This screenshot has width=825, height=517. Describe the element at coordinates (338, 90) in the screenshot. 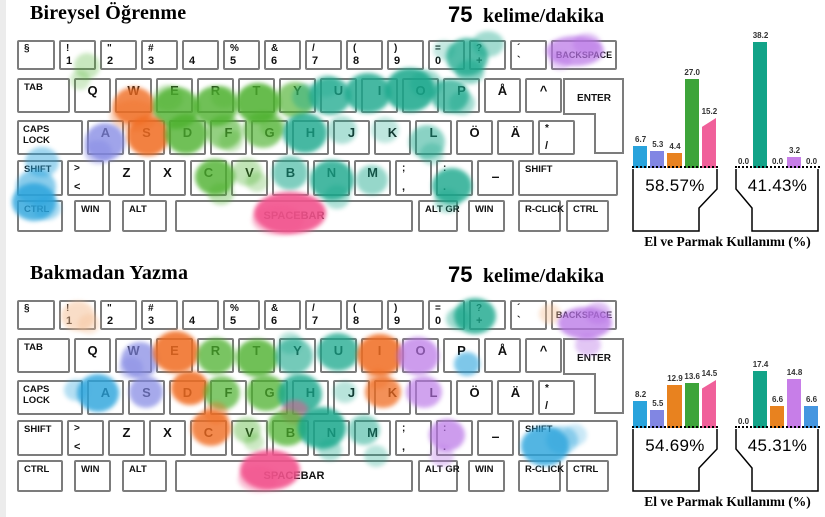

I see `key-label: U` at that location.